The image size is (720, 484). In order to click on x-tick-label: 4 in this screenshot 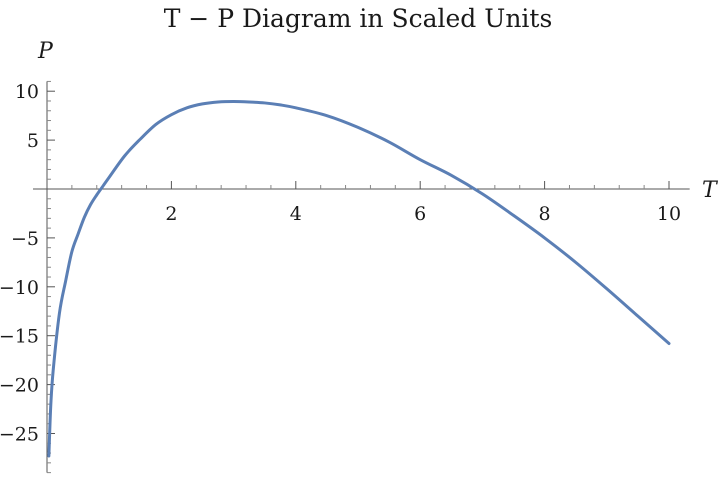, I will do `click(296, 214)`.